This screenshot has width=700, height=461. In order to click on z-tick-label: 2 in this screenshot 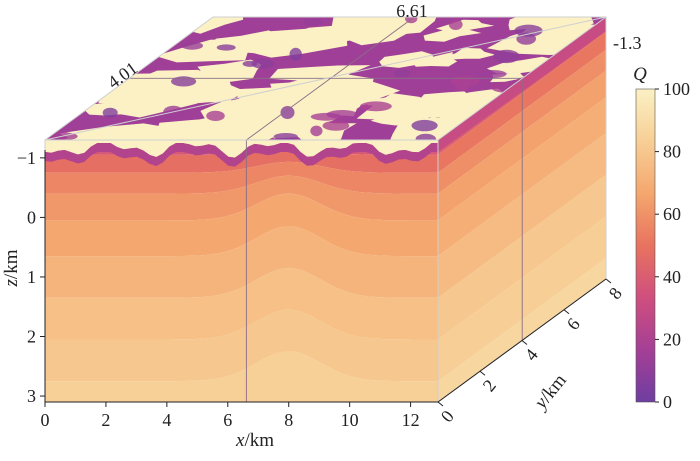, I will do `click(31, 337)`.